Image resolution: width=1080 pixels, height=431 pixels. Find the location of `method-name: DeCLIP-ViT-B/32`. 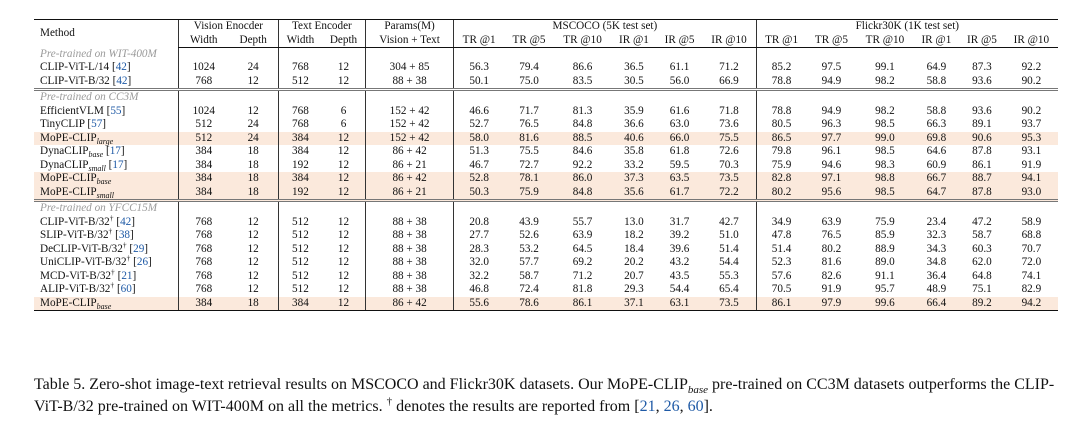

method-name: DeCLIP-ViT-B/32 is located at coordinates (81, 248).